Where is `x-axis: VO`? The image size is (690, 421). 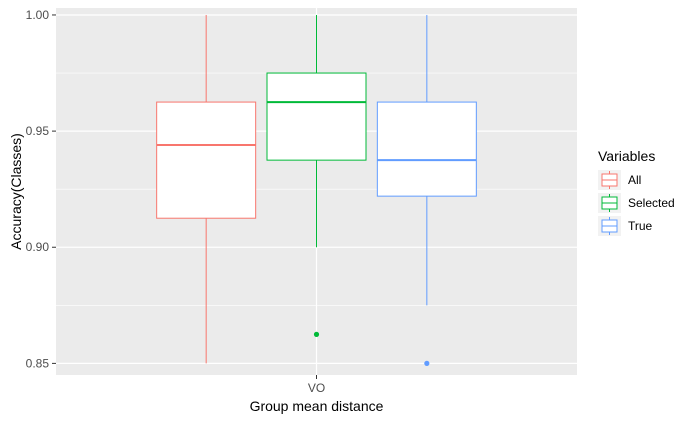
x-axis: VO is located at coordinates (316, 385).